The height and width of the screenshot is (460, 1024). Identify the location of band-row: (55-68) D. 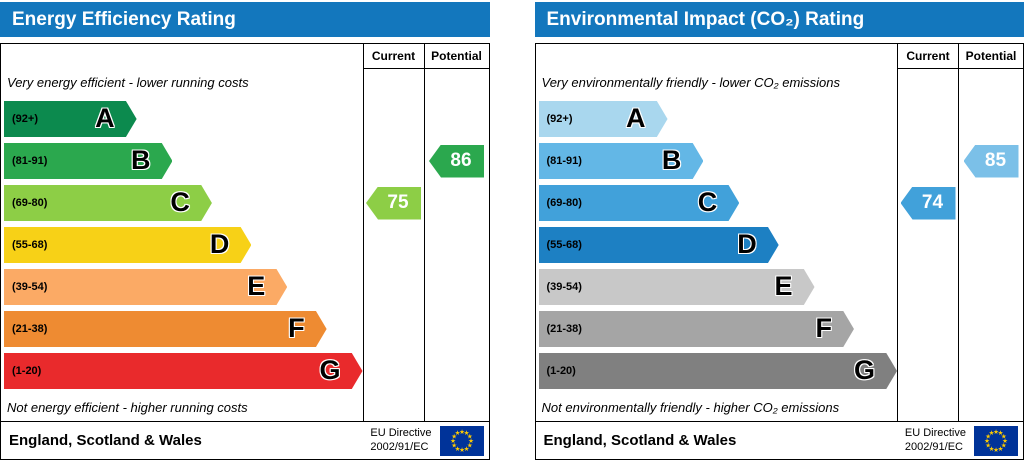
(718, 245).